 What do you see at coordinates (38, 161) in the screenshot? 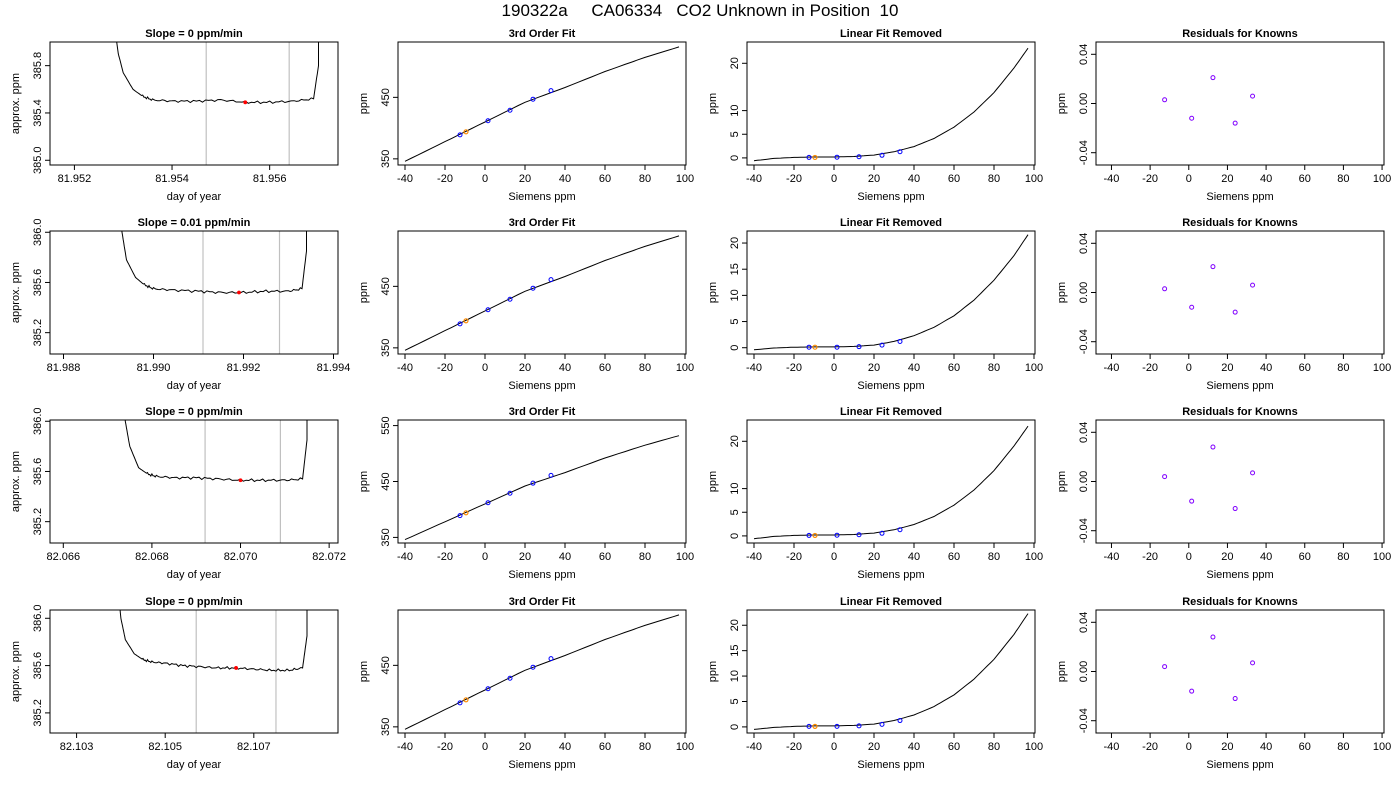
I see `y-tick-label: 385.0` at bounding box center [38, 161].